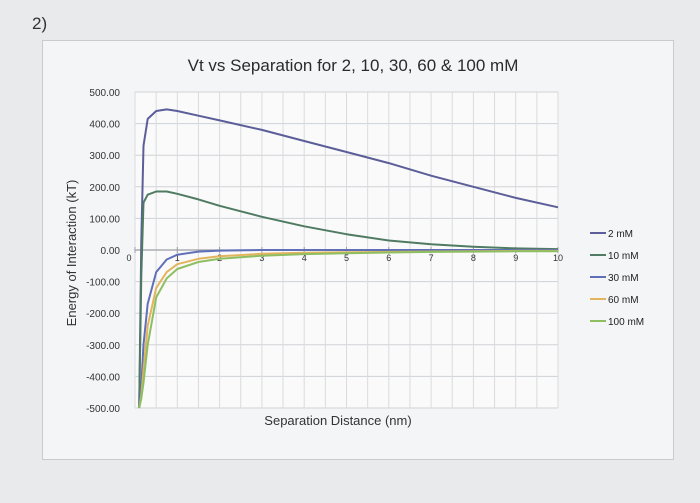  I want to click on y-tick-label: -500.00, so click(103, 409).